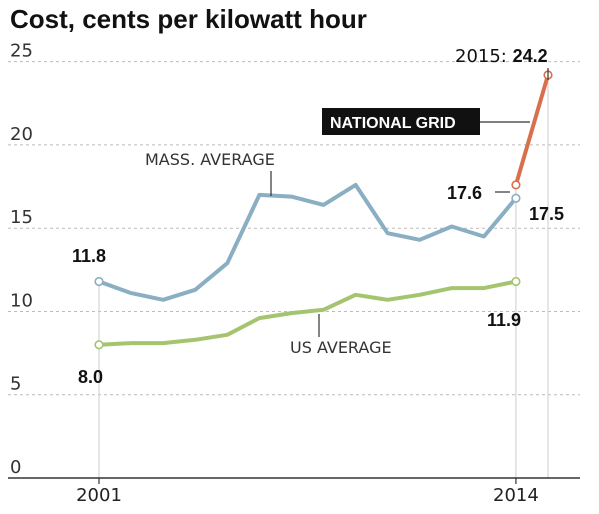 Image resolution: width=599 pixels, height=514 pixels. Describe the element at coordinates (530, 56) in the screenshot. I see `ng-2015-number: 24.2` at that location.